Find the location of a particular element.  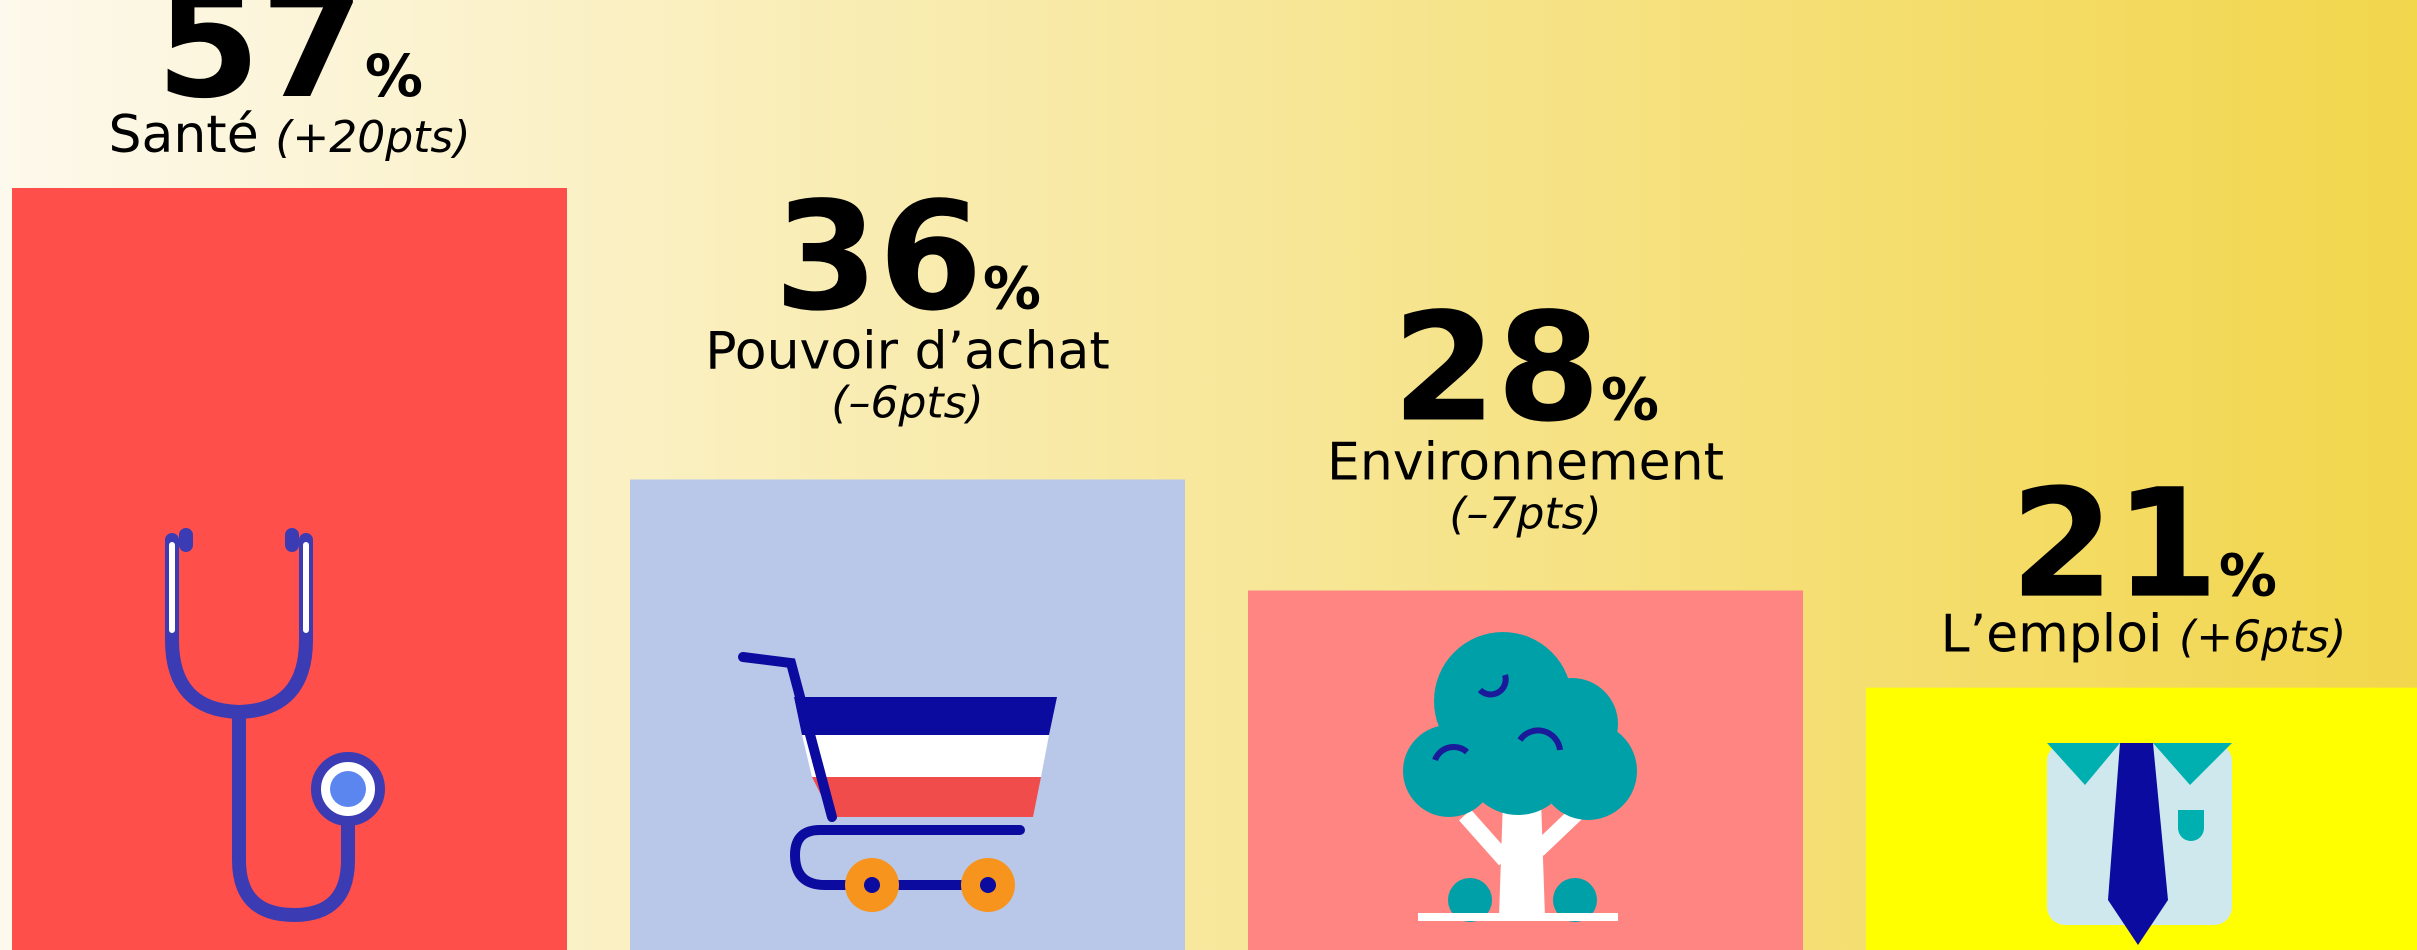

category-label: Pouvoir d’achat is located at coordinates (907, 351).